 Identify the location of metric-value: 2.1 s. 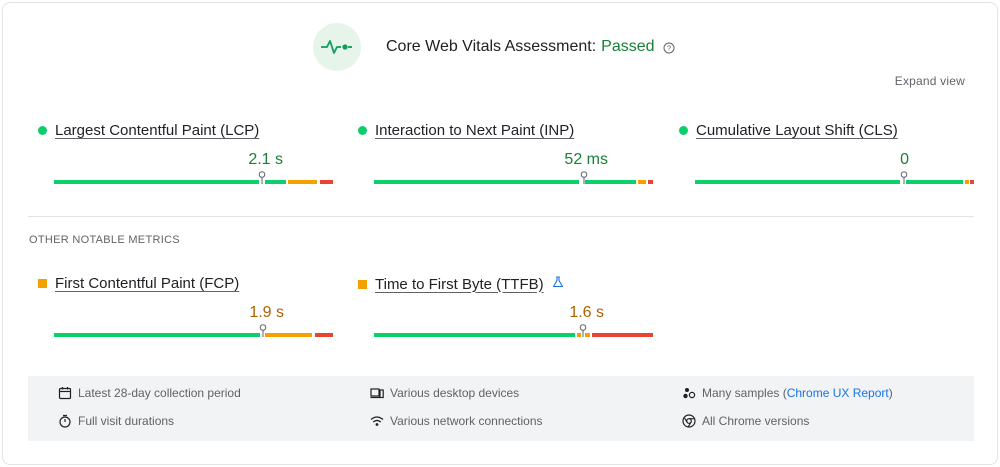
(265, 159).